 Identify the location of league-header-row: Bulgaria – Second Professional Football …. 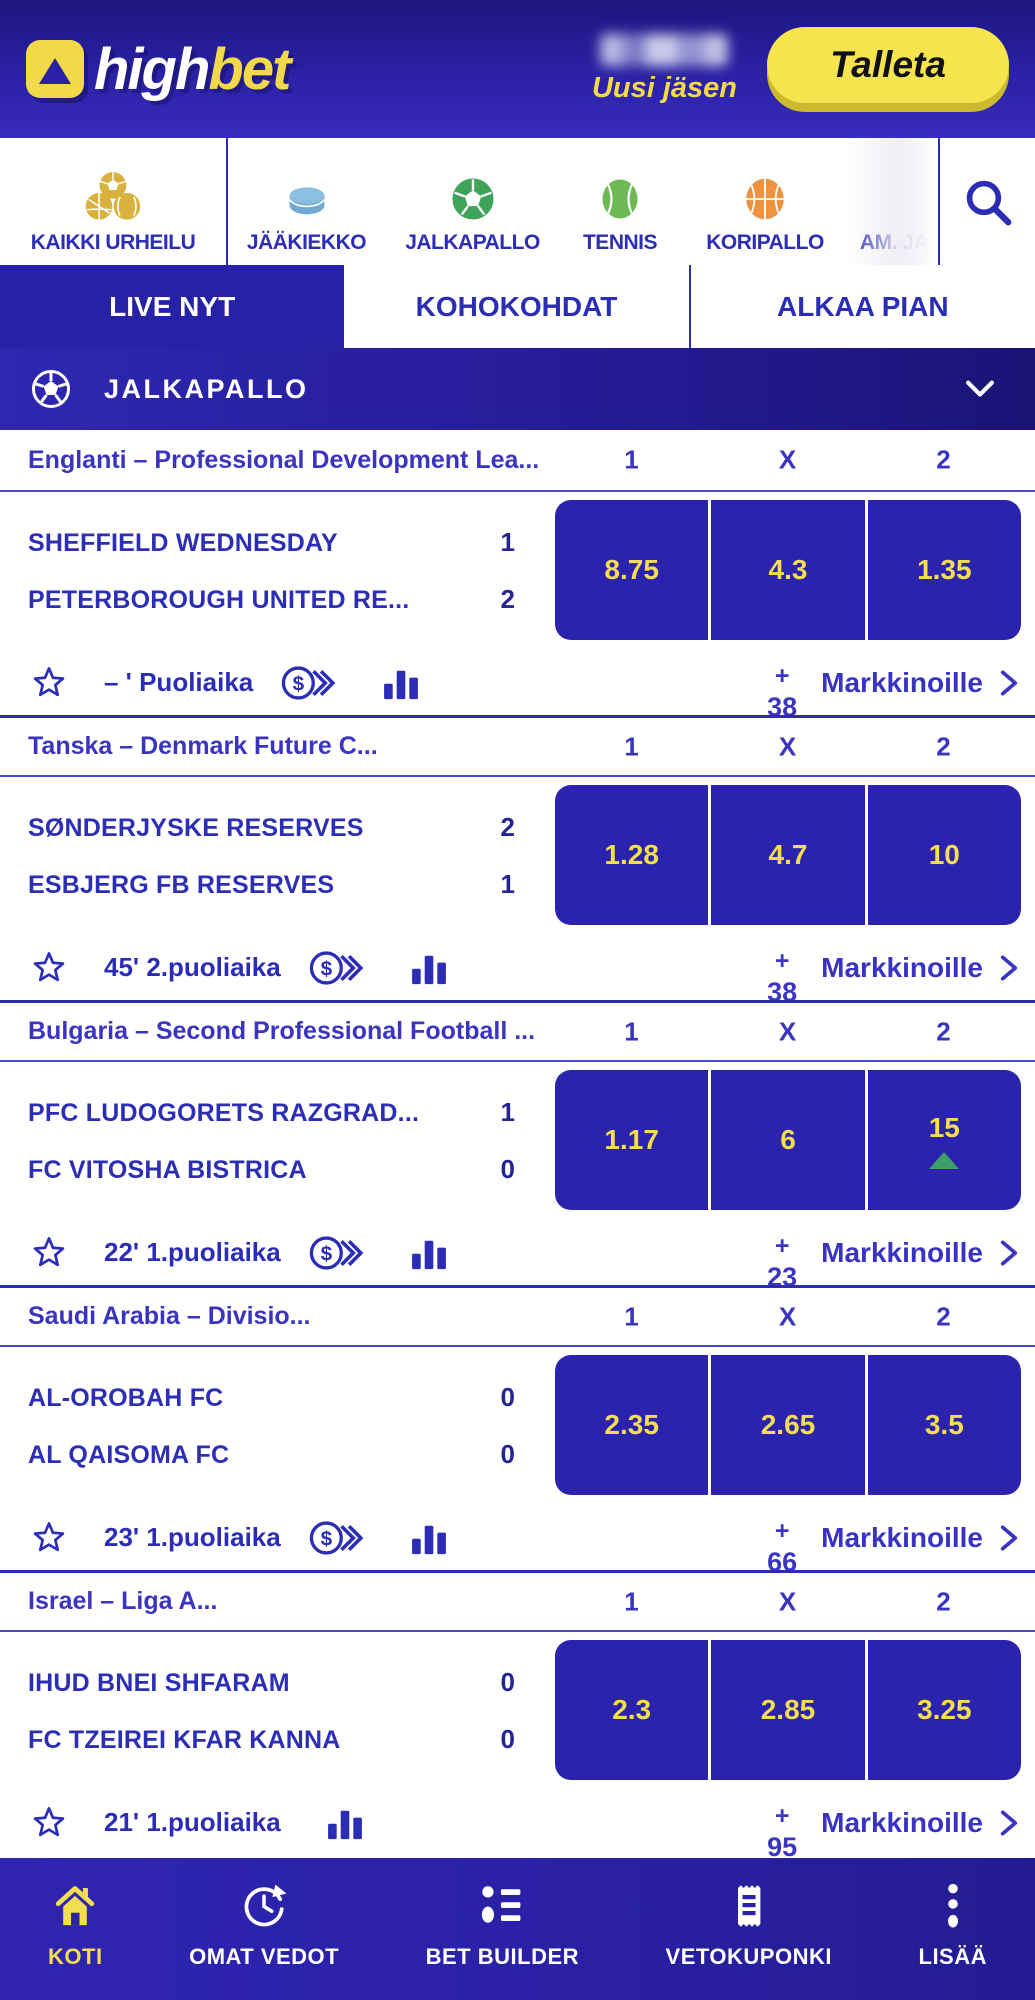
(517, 1031).